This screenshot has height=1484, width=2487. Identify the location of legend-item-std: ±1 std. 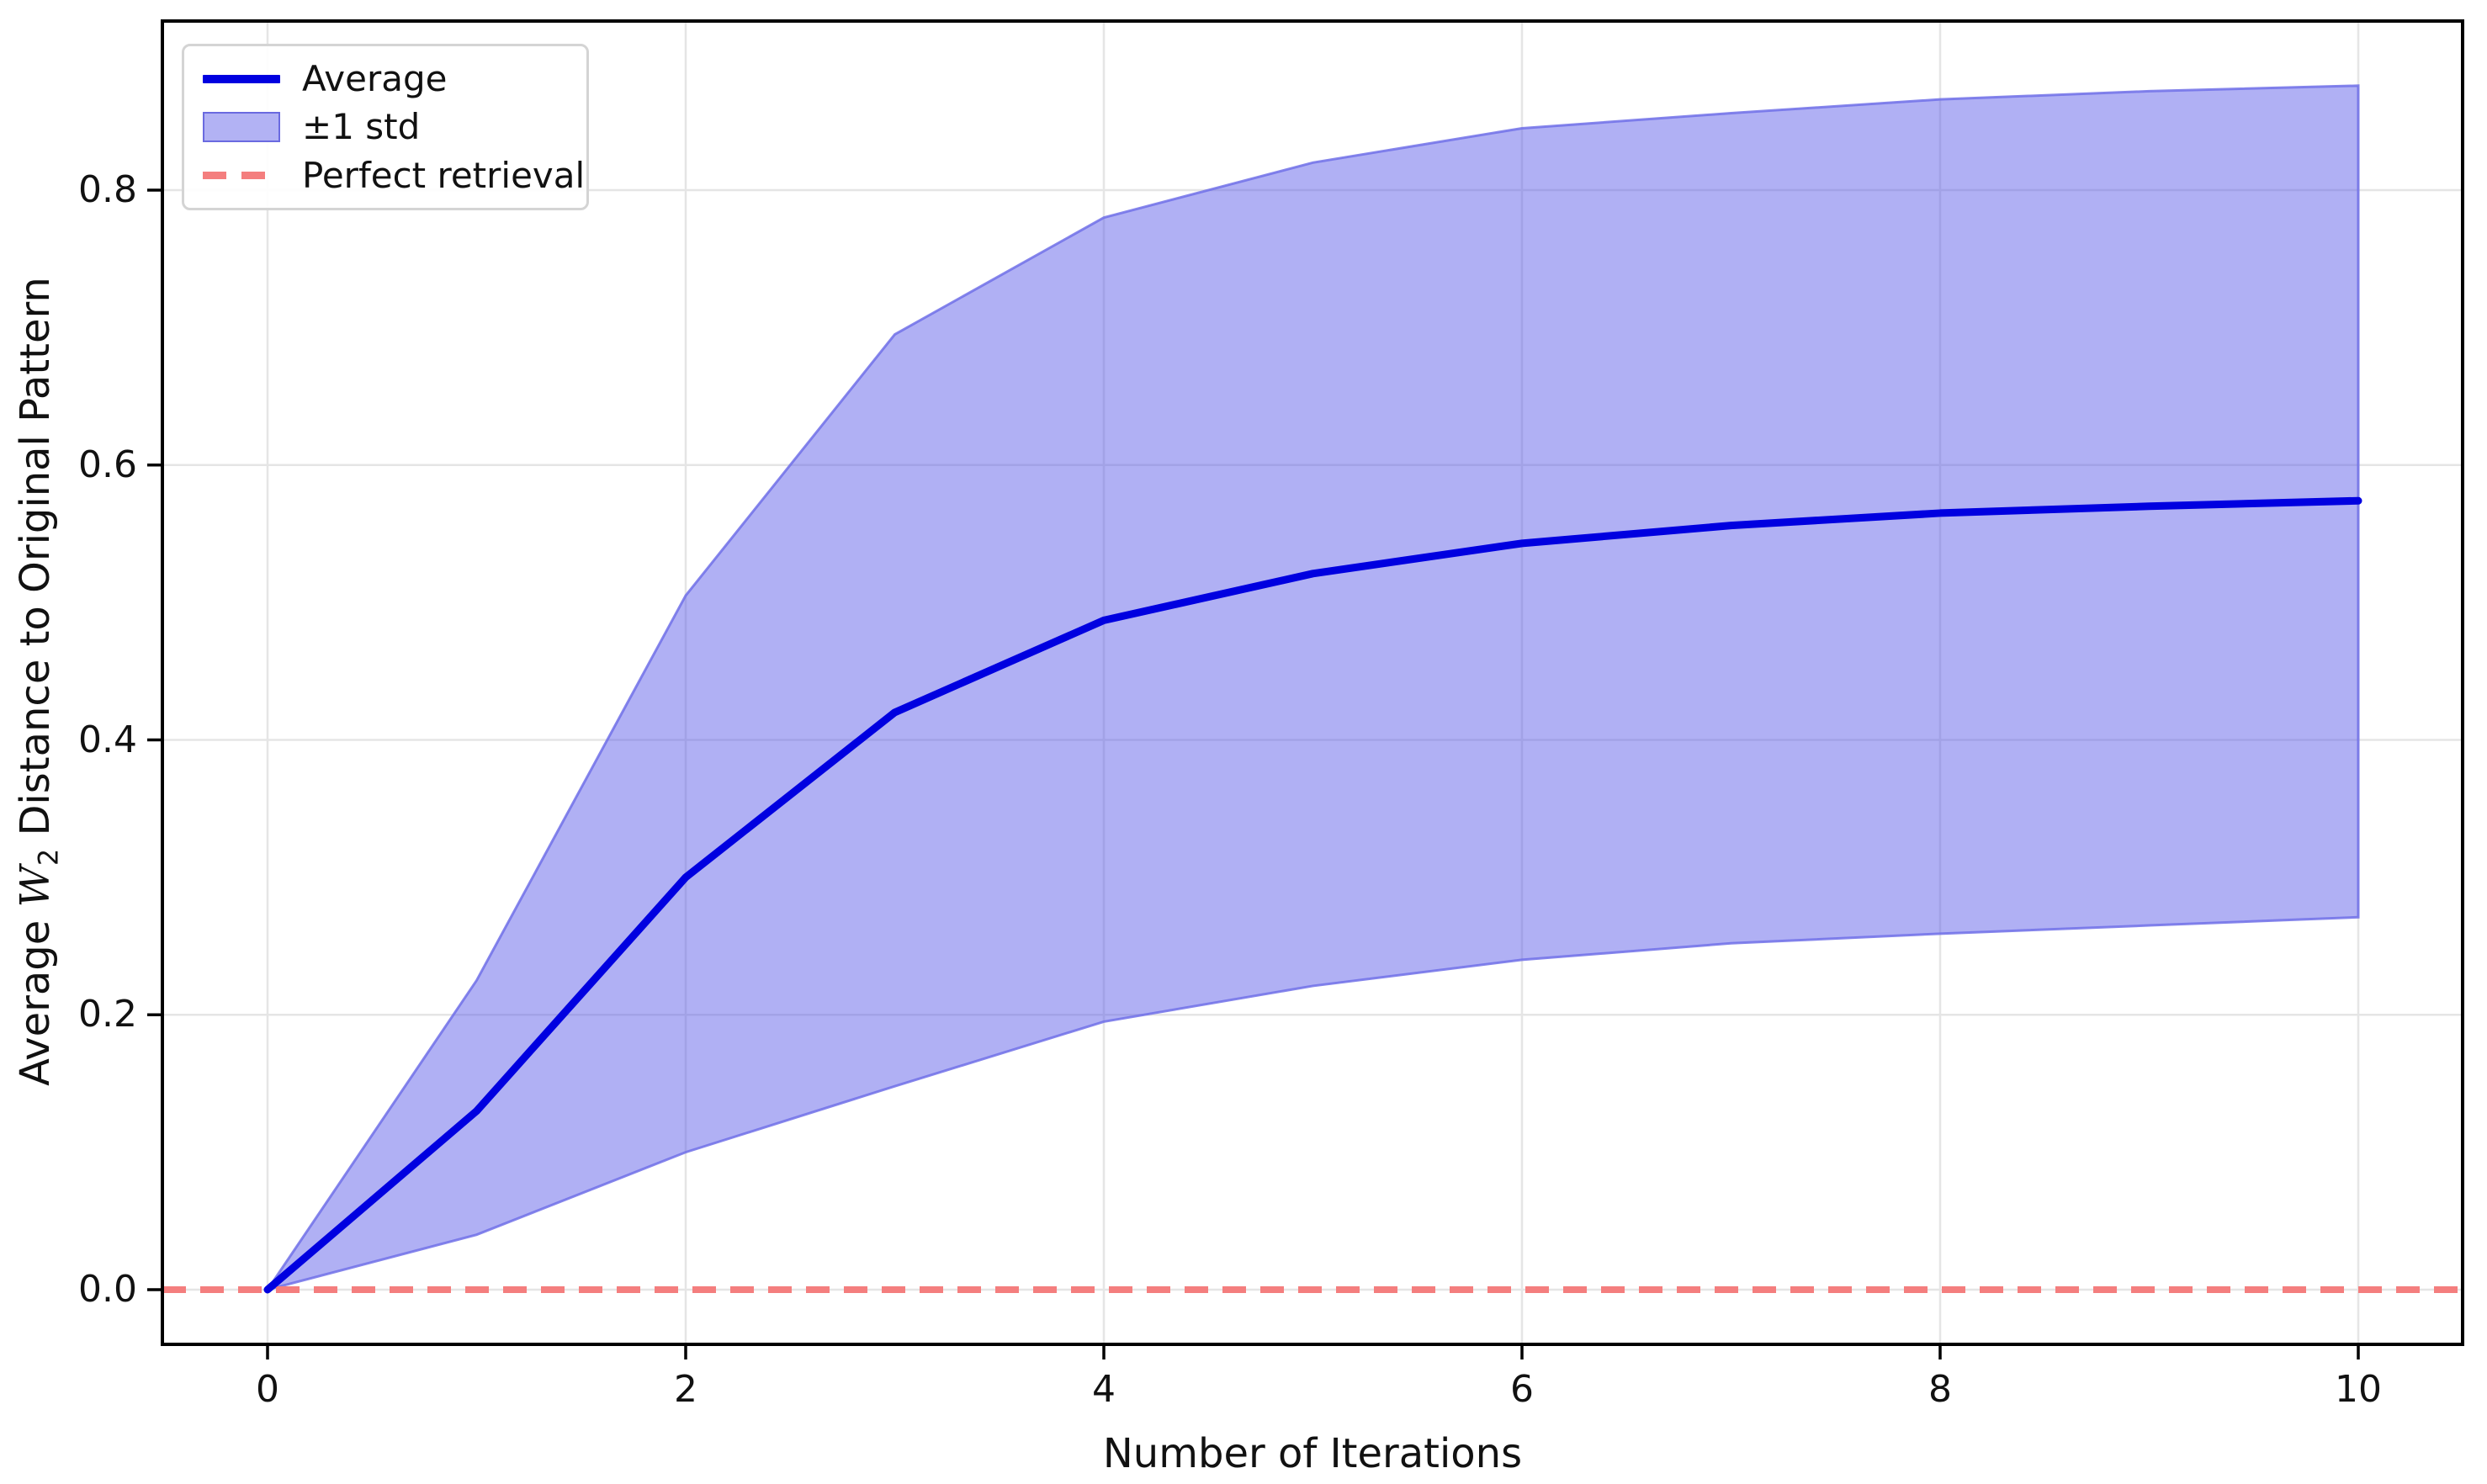
(385, 127).